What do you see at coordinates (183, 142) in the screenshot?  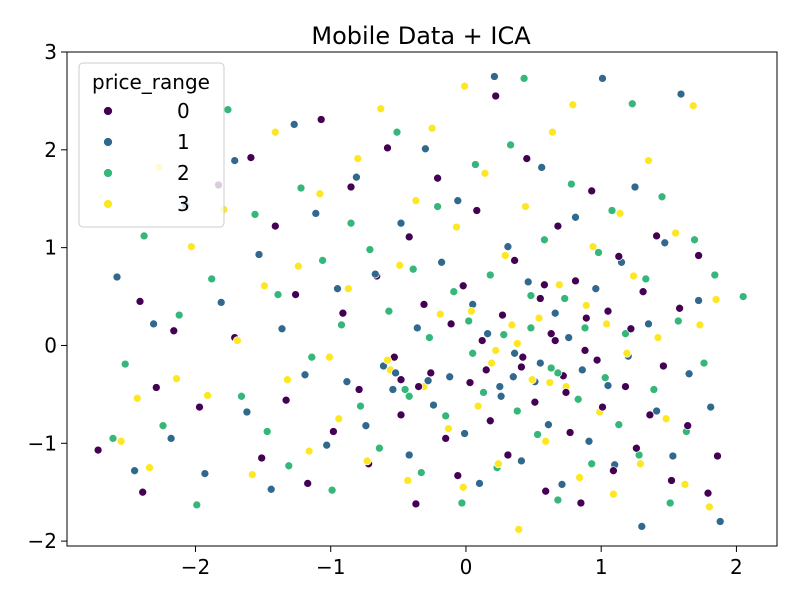 I see `legend-label: 1` at bounding box center [183, 142].